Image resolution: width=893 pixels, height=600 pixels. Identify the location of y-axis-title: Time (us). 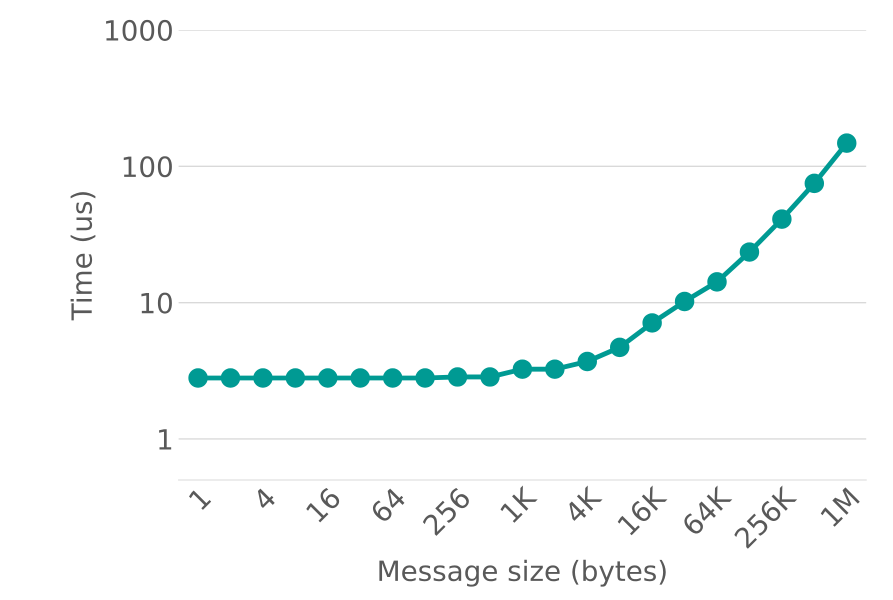
(83, 256).